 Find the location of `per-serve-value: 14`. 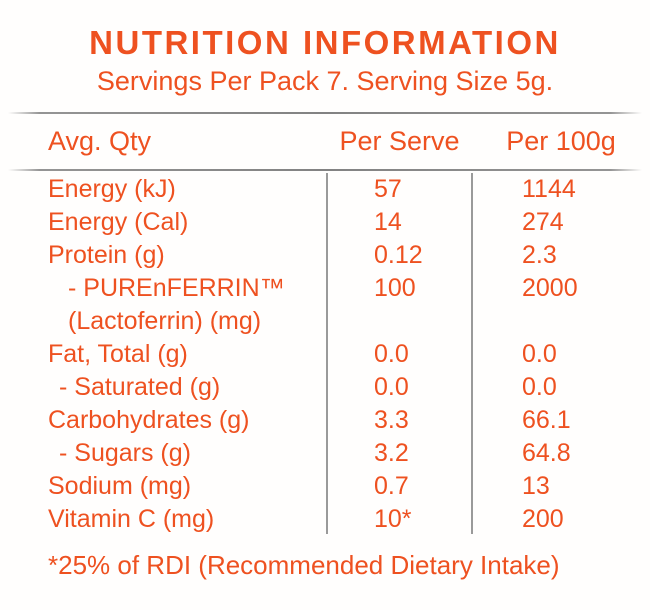

per-serve-value: 14 is located at coordinates (388, 222).